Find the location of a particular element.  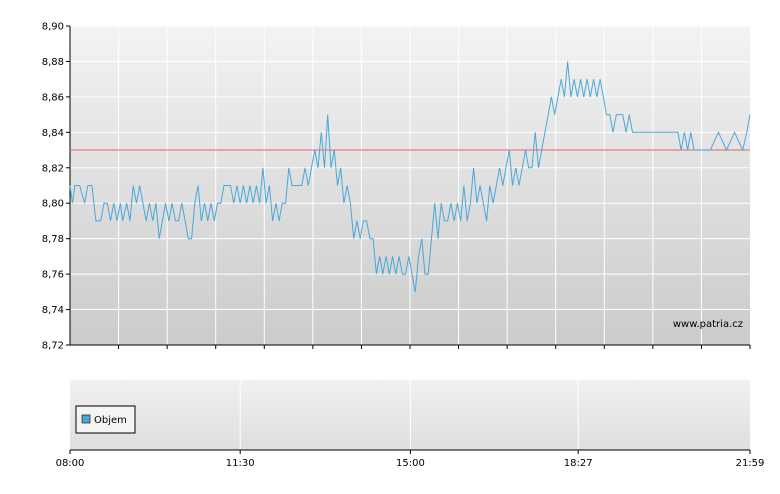

x-minor-ticks is located at coordinates (434, 347).